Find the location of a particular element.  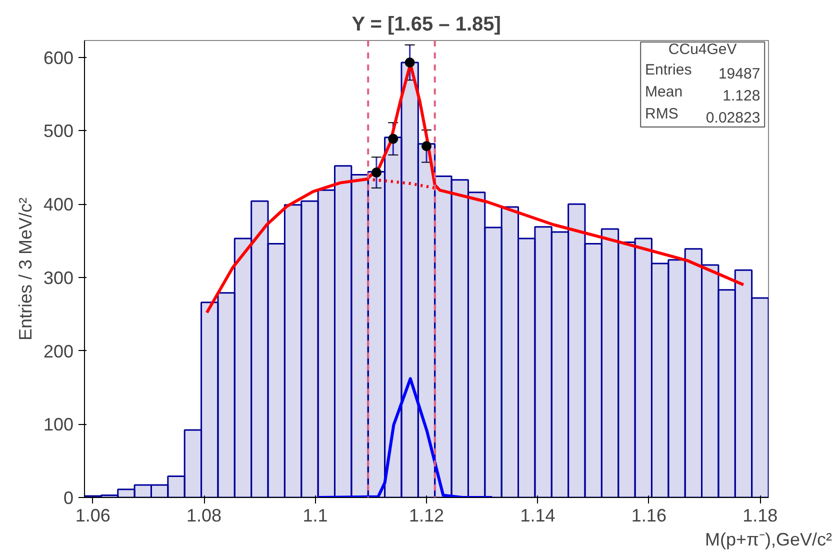

annotation: Mean is located at coordinates (664, 92).